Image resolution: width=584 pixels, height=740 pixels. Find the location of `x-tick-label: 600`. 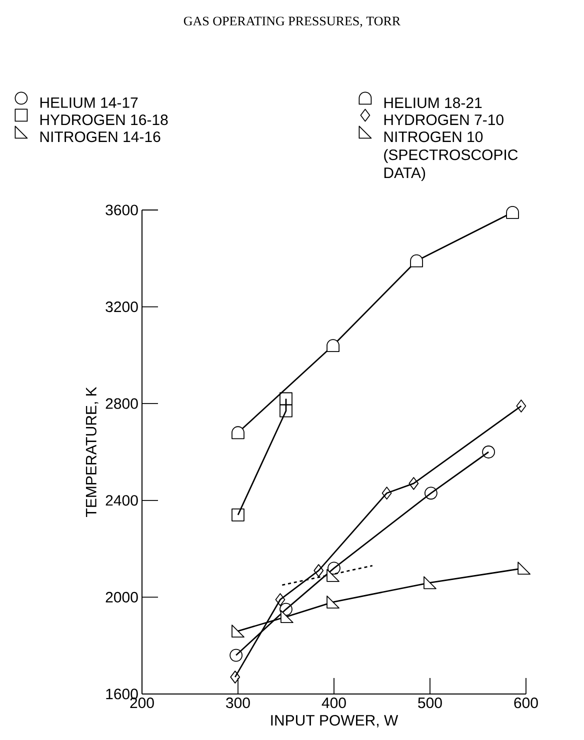

x-tick-label: 600 is located at coordinates (526, 703).